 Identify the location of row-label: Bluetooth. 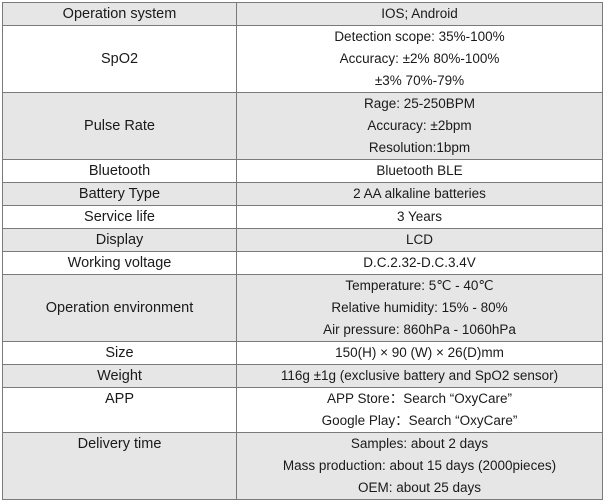
(119, 171).